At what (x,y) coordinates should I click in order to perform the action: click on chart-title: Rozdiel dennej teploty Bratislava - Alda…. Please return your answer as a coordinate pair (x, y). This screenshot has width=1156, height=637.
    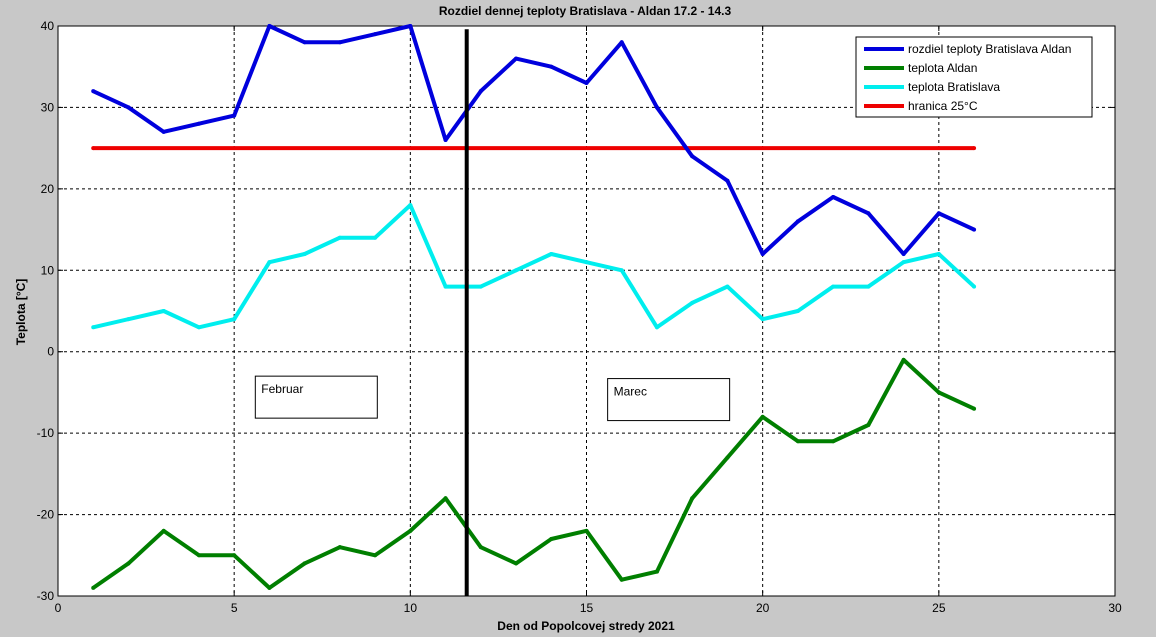
    Looking at the image, I should click on (585, 11).